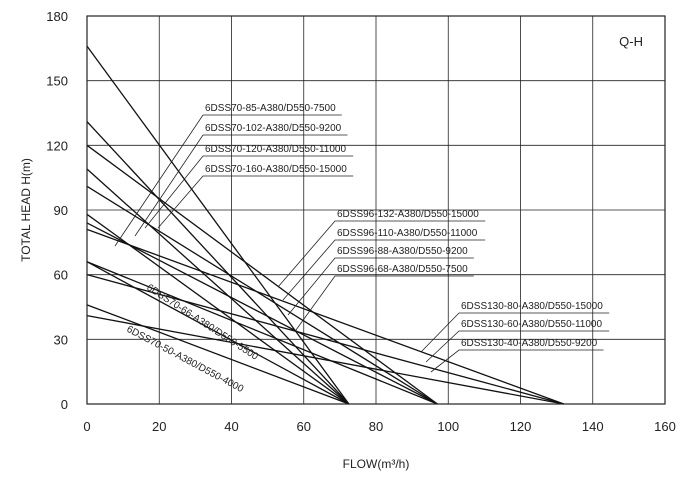 The height and width of the screenshot is (484, 700). Describe the element at coordinates (61, 275) in the screenshot. I see `y-tick-label: 60` at that location.